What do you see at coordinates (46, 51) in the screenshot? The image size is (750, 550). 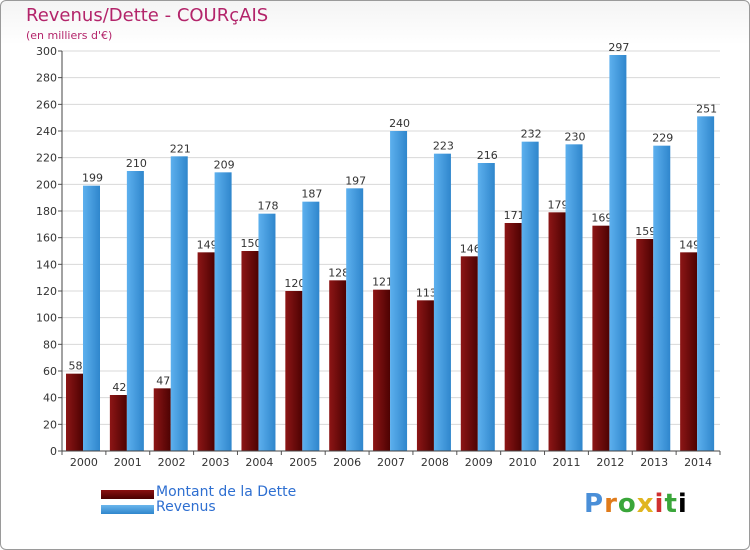 I see `y-tick-label: 300` at bounding box center [46, 51].